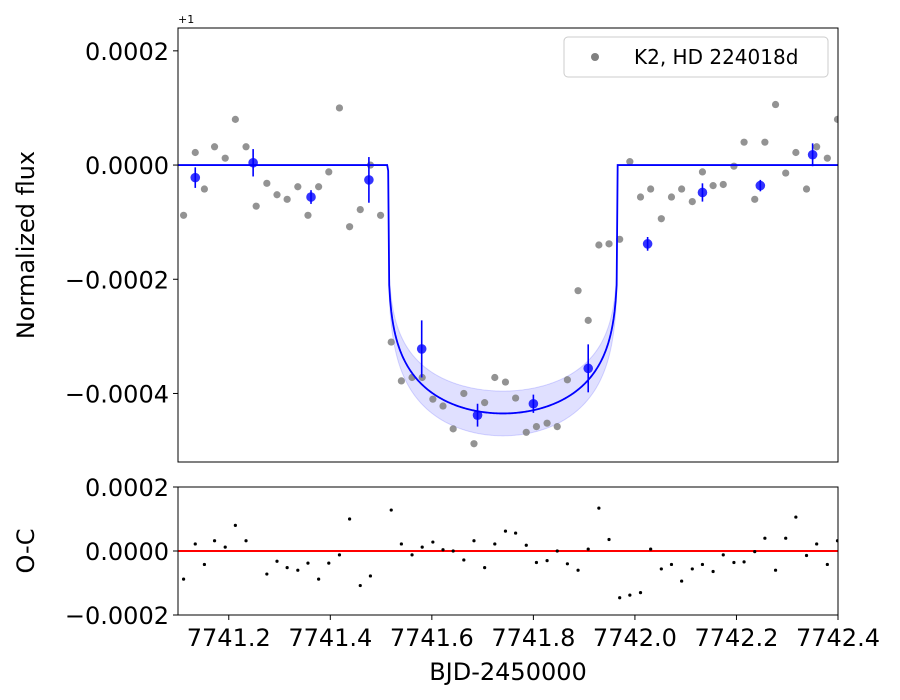  Describe the element at coordinates (127, 52) in the screenshot. I see `top-y-tick-label: 0.0002` at that location.